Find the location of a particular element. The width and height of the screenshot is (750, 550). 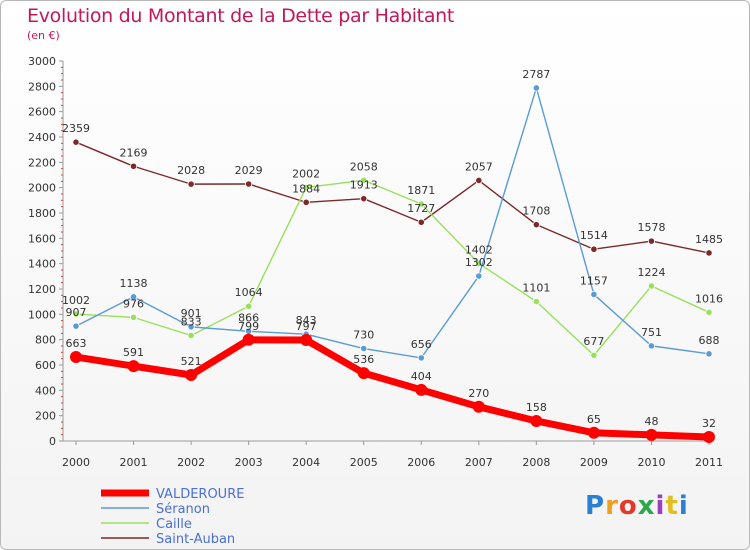

data-label: 404 is located at coordinates (421, 376).